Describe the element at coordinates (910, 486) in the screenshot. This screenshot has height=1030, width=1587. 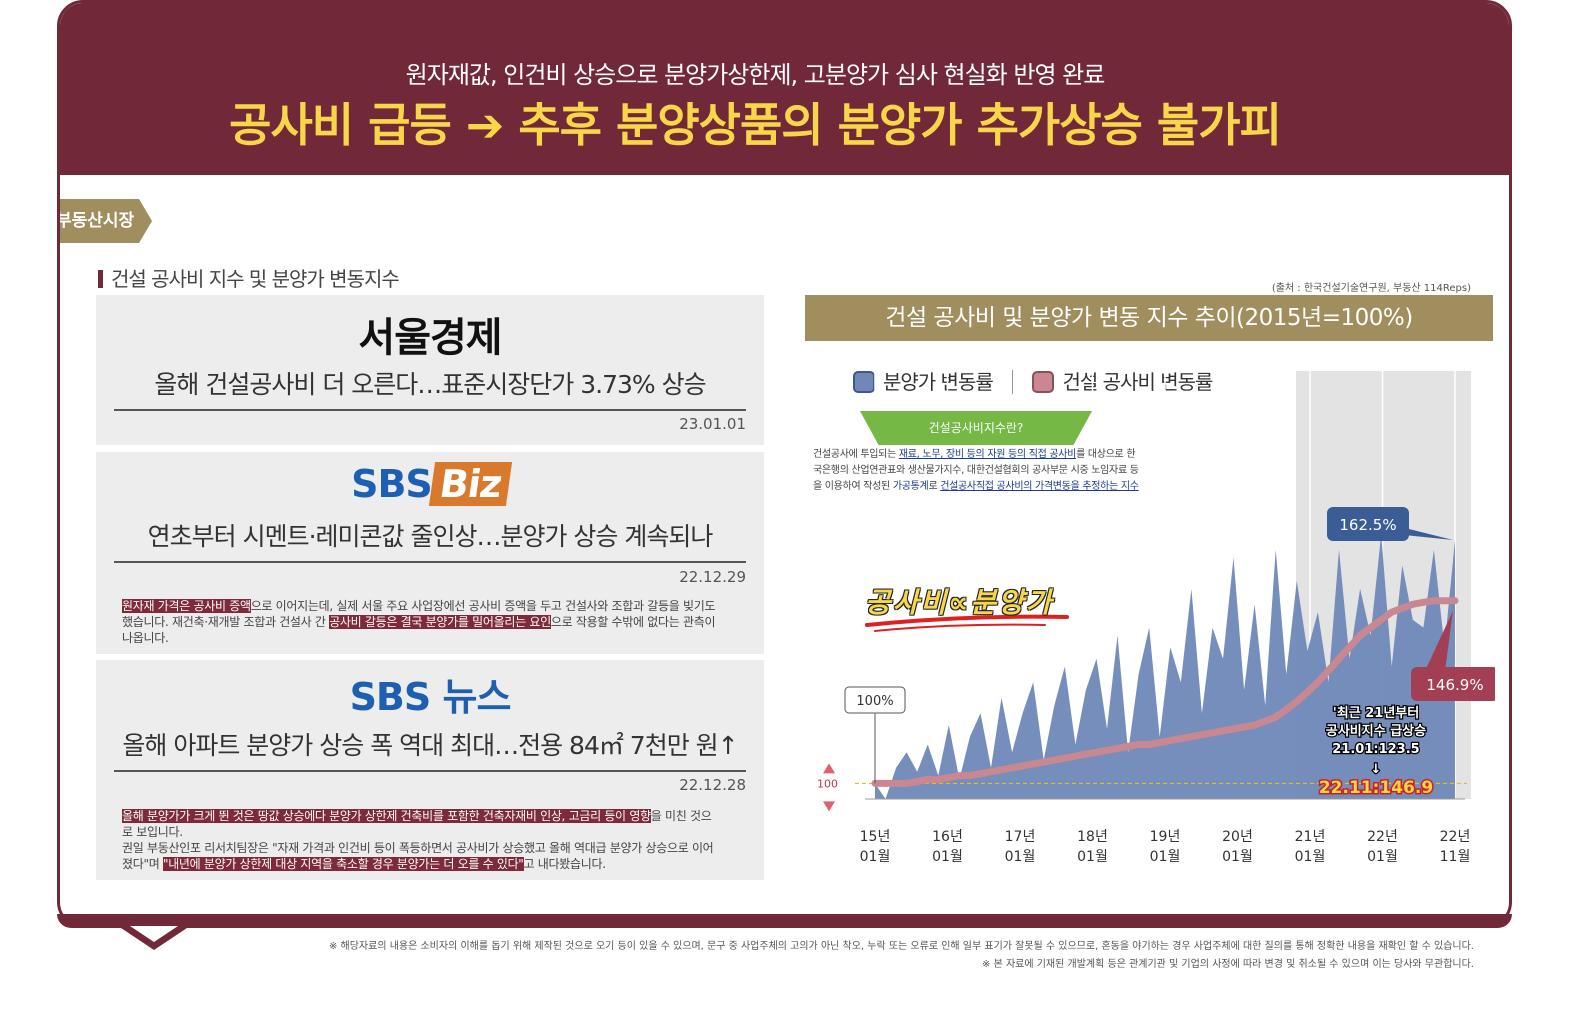
I see `info-text-part: 가공통계` at that location.